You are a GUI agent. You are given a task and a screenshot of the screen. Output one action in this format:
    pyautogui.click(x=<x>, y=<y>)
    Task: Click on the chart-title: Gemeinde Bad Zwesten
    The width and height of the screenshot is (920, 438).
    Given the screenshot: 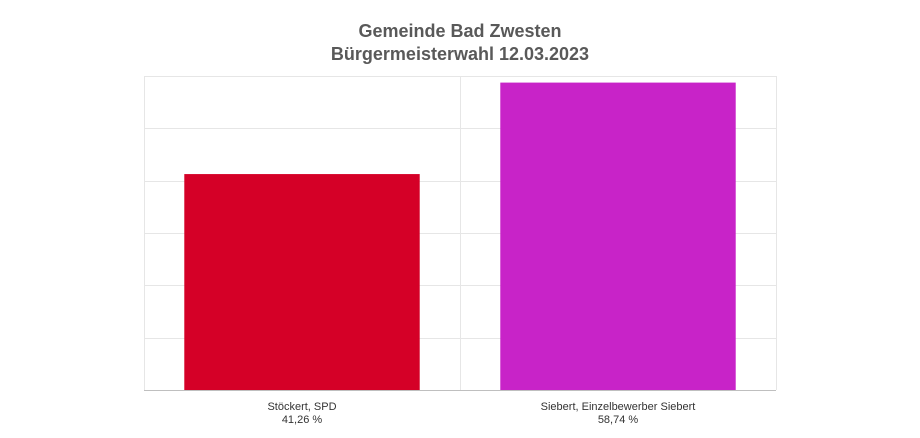 What is the action you would take?
    pyautogui.click(x=460, y=31)
    